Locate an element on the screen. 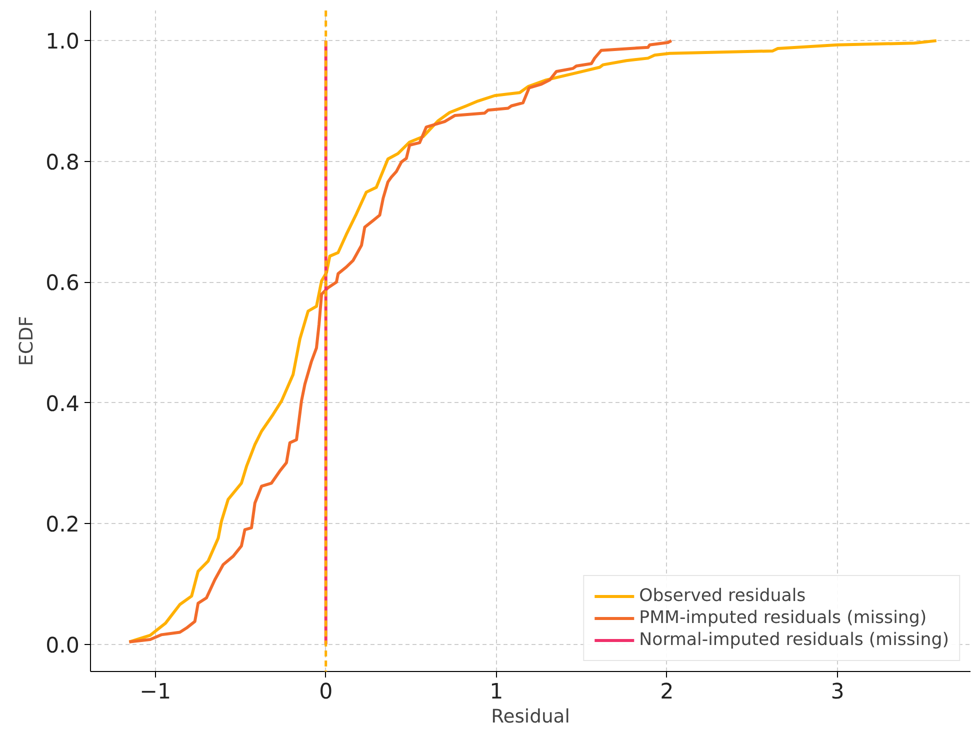 This screenshot has width=972, height=731. legend-label: Observed residuals is located at coordinates (722, 596).